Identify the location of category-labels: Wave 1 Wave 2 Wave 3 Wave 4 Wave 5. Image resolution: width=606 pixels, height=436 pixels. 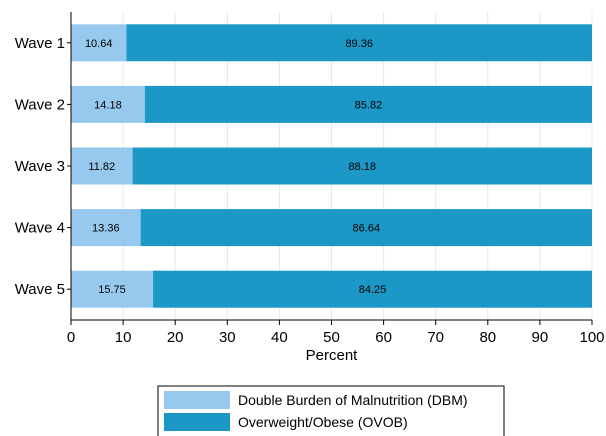
(40, 166).